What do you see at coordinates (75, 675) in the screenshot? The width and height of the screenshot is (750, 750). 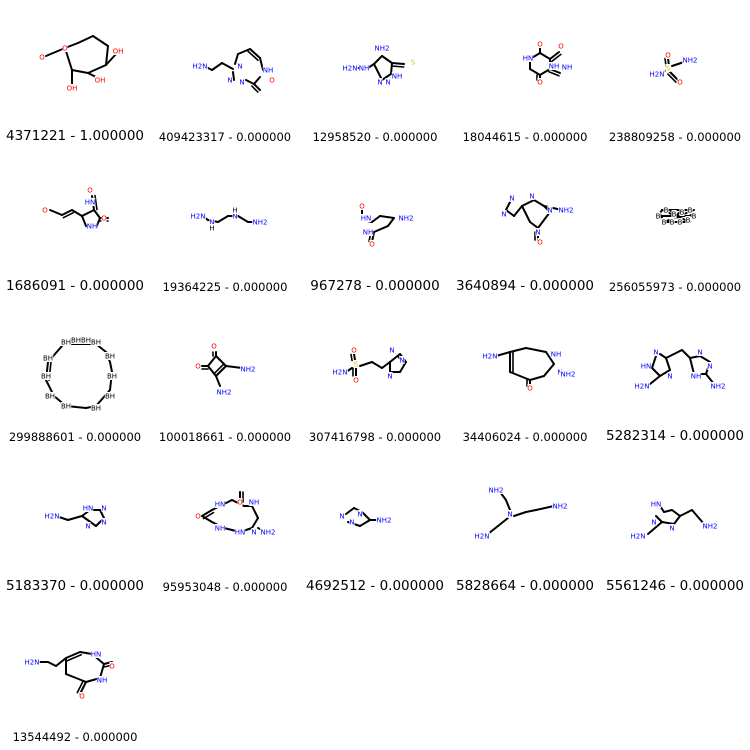 I see `molecule-cell: H2N HN O NH O 13544492 - 0.000000` at bounding box center [75, 675].